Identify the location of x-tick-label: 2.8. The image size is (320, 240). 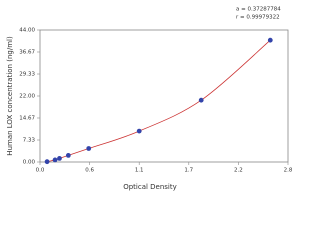
(288, 171).